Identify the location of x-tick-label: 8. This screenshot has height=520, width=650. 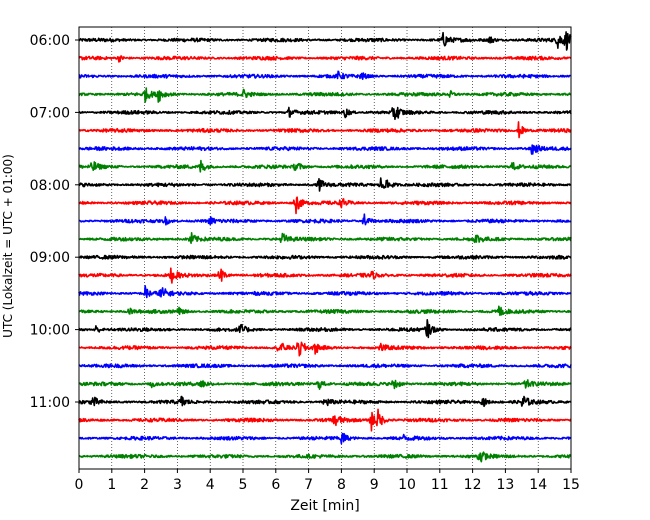
(341, 485).